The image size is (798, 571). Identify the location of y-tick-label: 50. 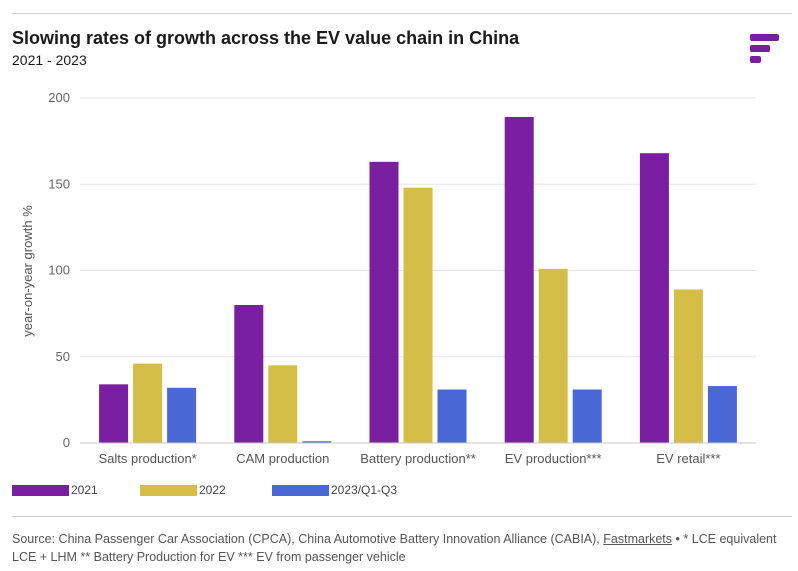
(63, 356).